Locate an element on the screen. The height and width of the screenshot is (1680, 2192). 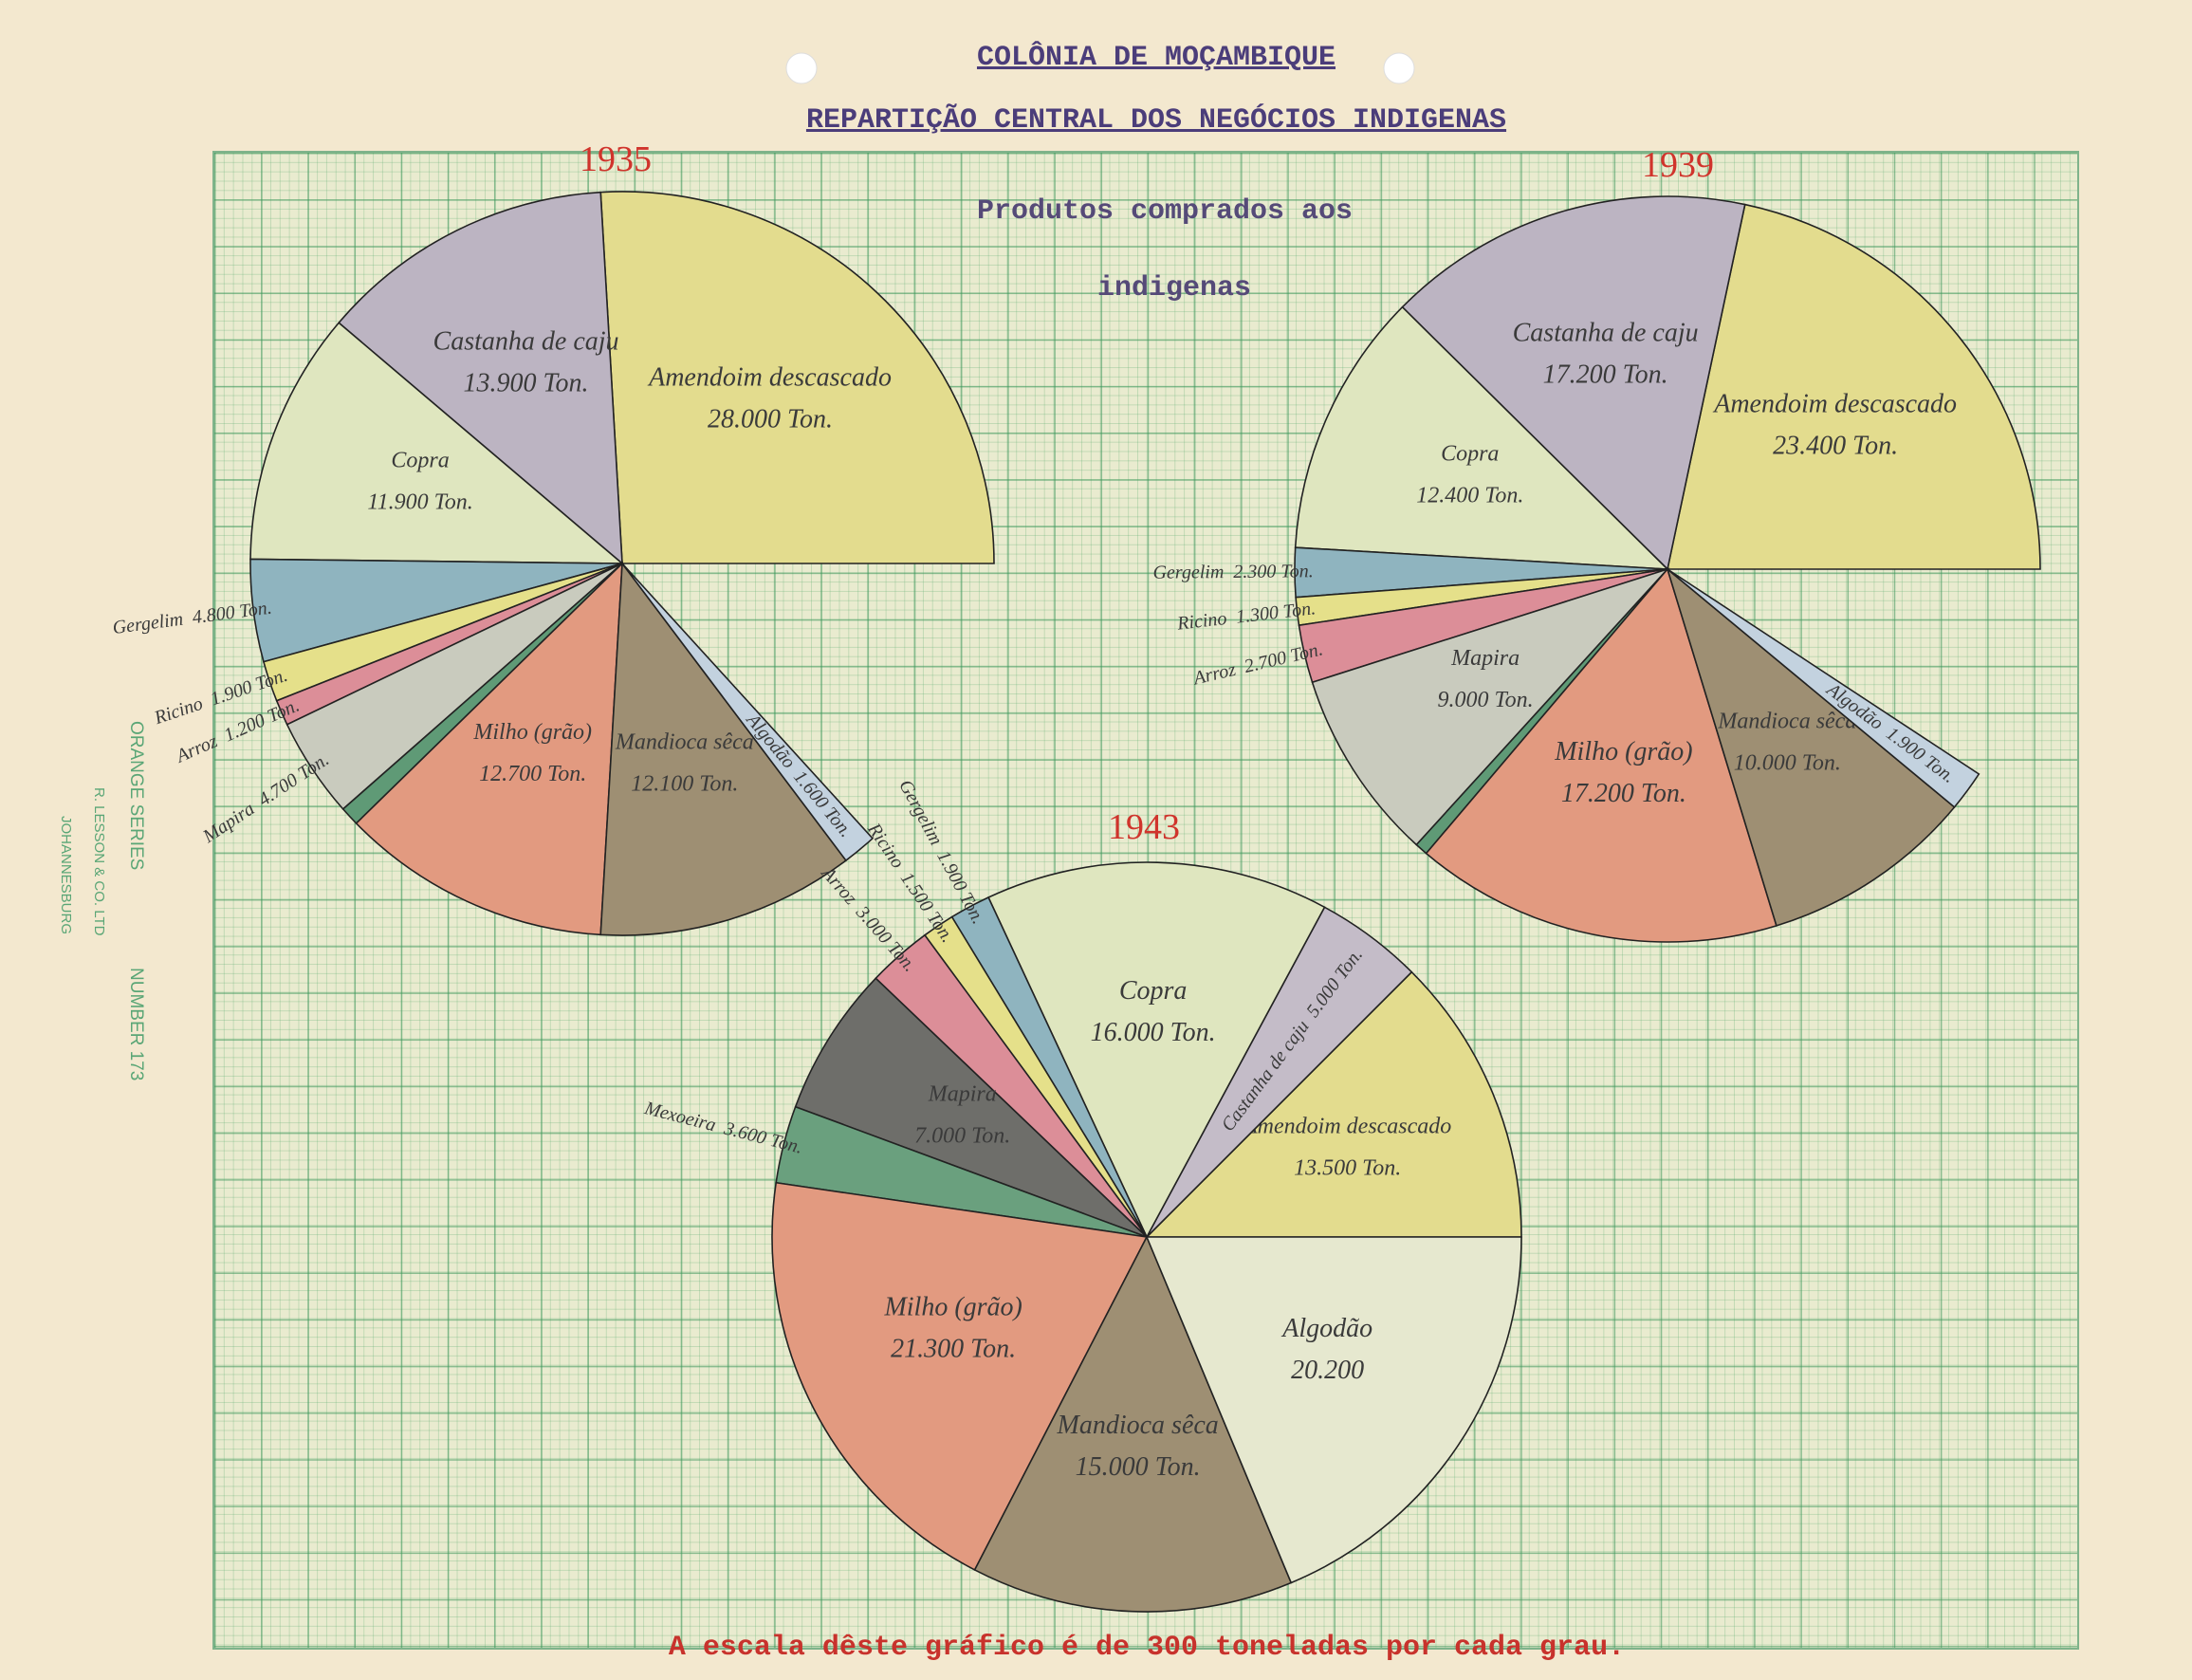
slice-category: Mexoeira is located at coordinates (679, 1117).